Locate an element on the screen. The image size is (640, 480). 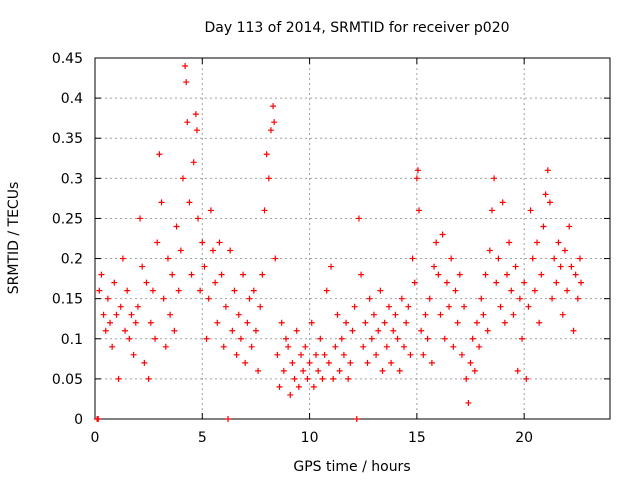
y-tick-label: 0.35 is located at coordinates (67, 139).